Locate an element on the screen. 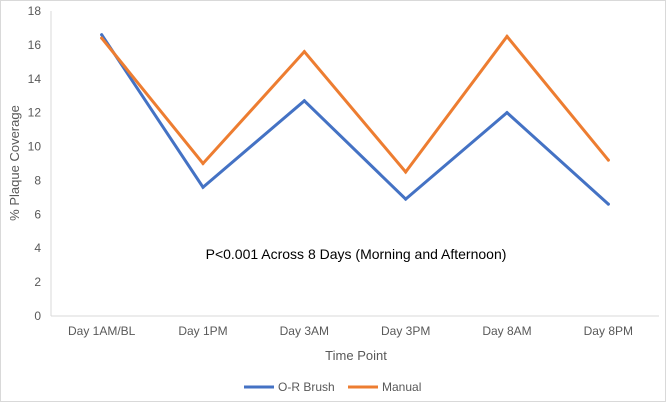 The image size is (666, 402). y-tick-label: 0 is located at coordinates (37, 316).